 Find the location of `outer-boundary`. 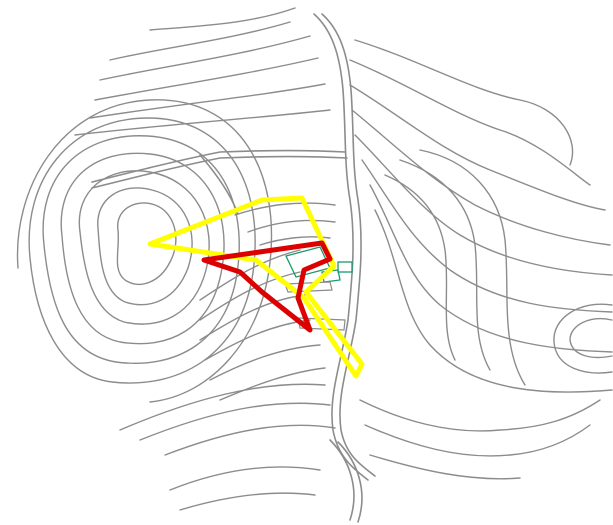

outer-boundary is located at coordinates (256, 287).